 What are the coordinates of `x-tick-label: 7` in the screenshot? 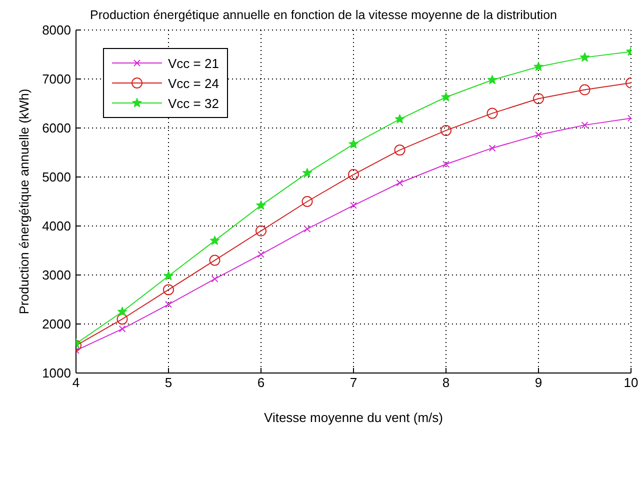 It's located at (354, 382).